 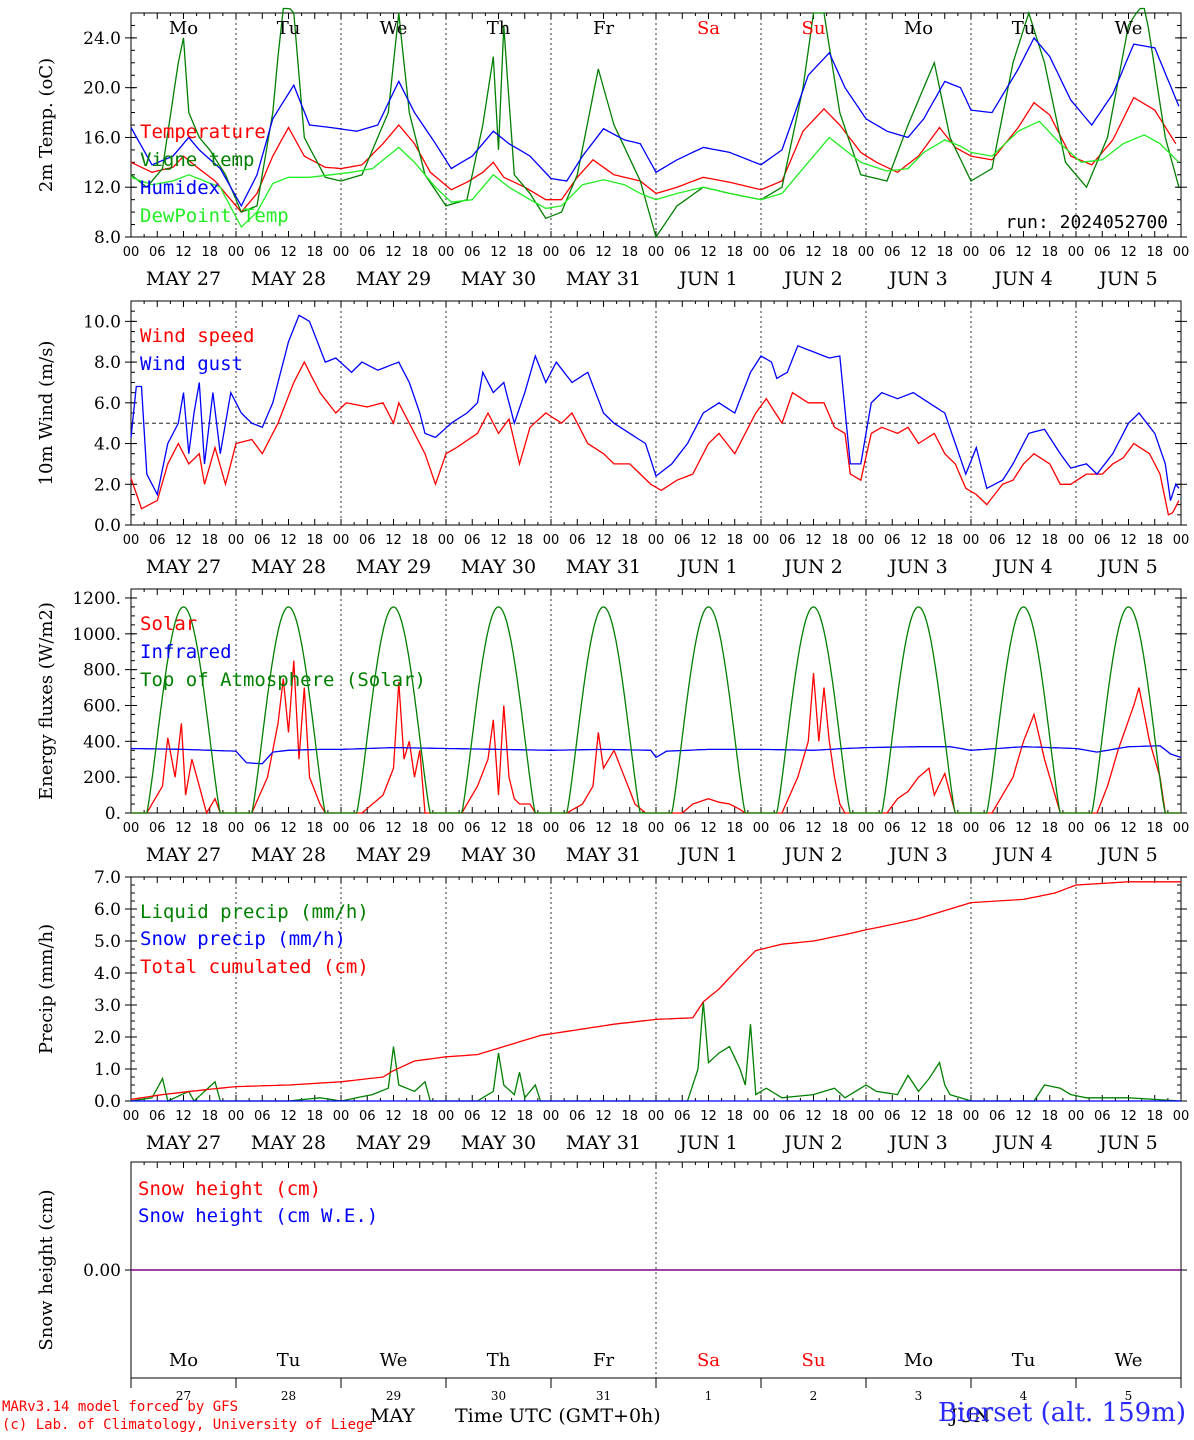 What do you see at coordinates (656, 710) in the screenshot?
I see `series-line-top-of-atmosphere-solar-` at bounding box center [656, 710].